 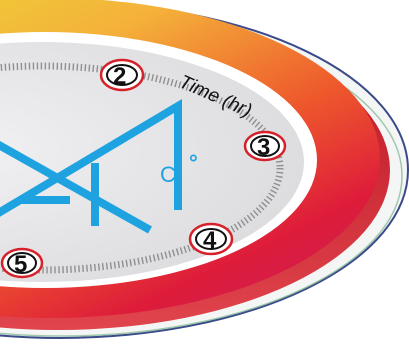 I want to click on hour-marker-3: 3, so click(x=265, y=146).